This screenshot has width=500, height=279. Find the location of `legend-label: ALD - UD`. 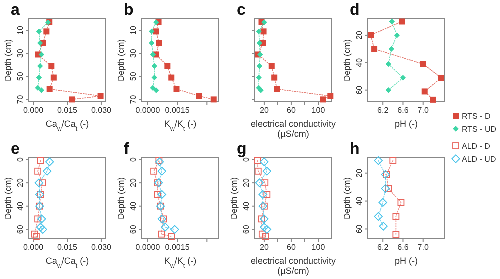

legend-label: ALD - UD is located at coordinates (479, 159).